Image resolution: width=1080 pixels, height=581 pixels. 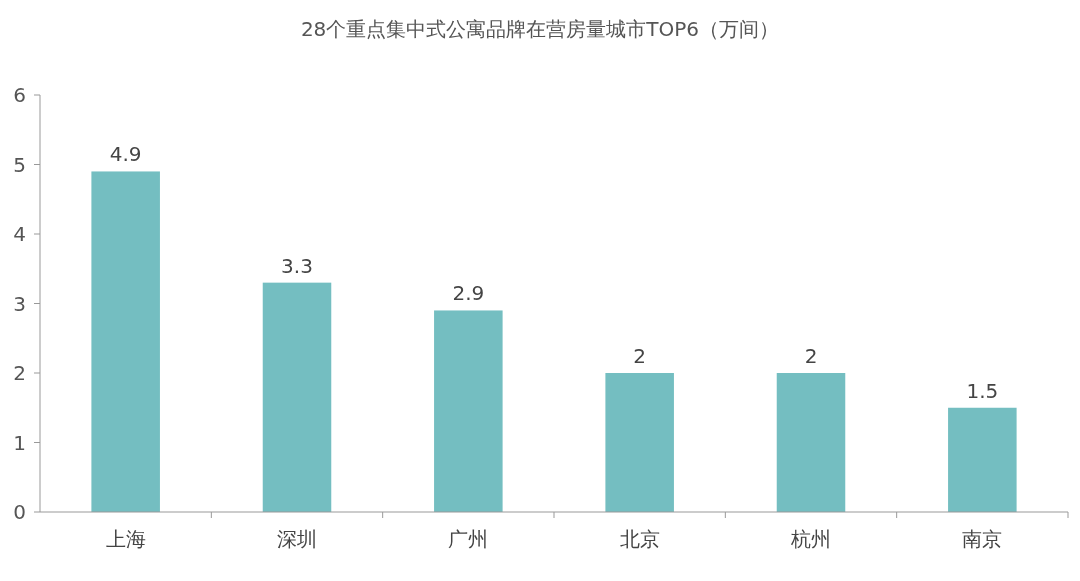 What do you see at coordinates (19, 234) in the screenshot?
I see `y-tick-label: 4` at bounding box center [19, 234].